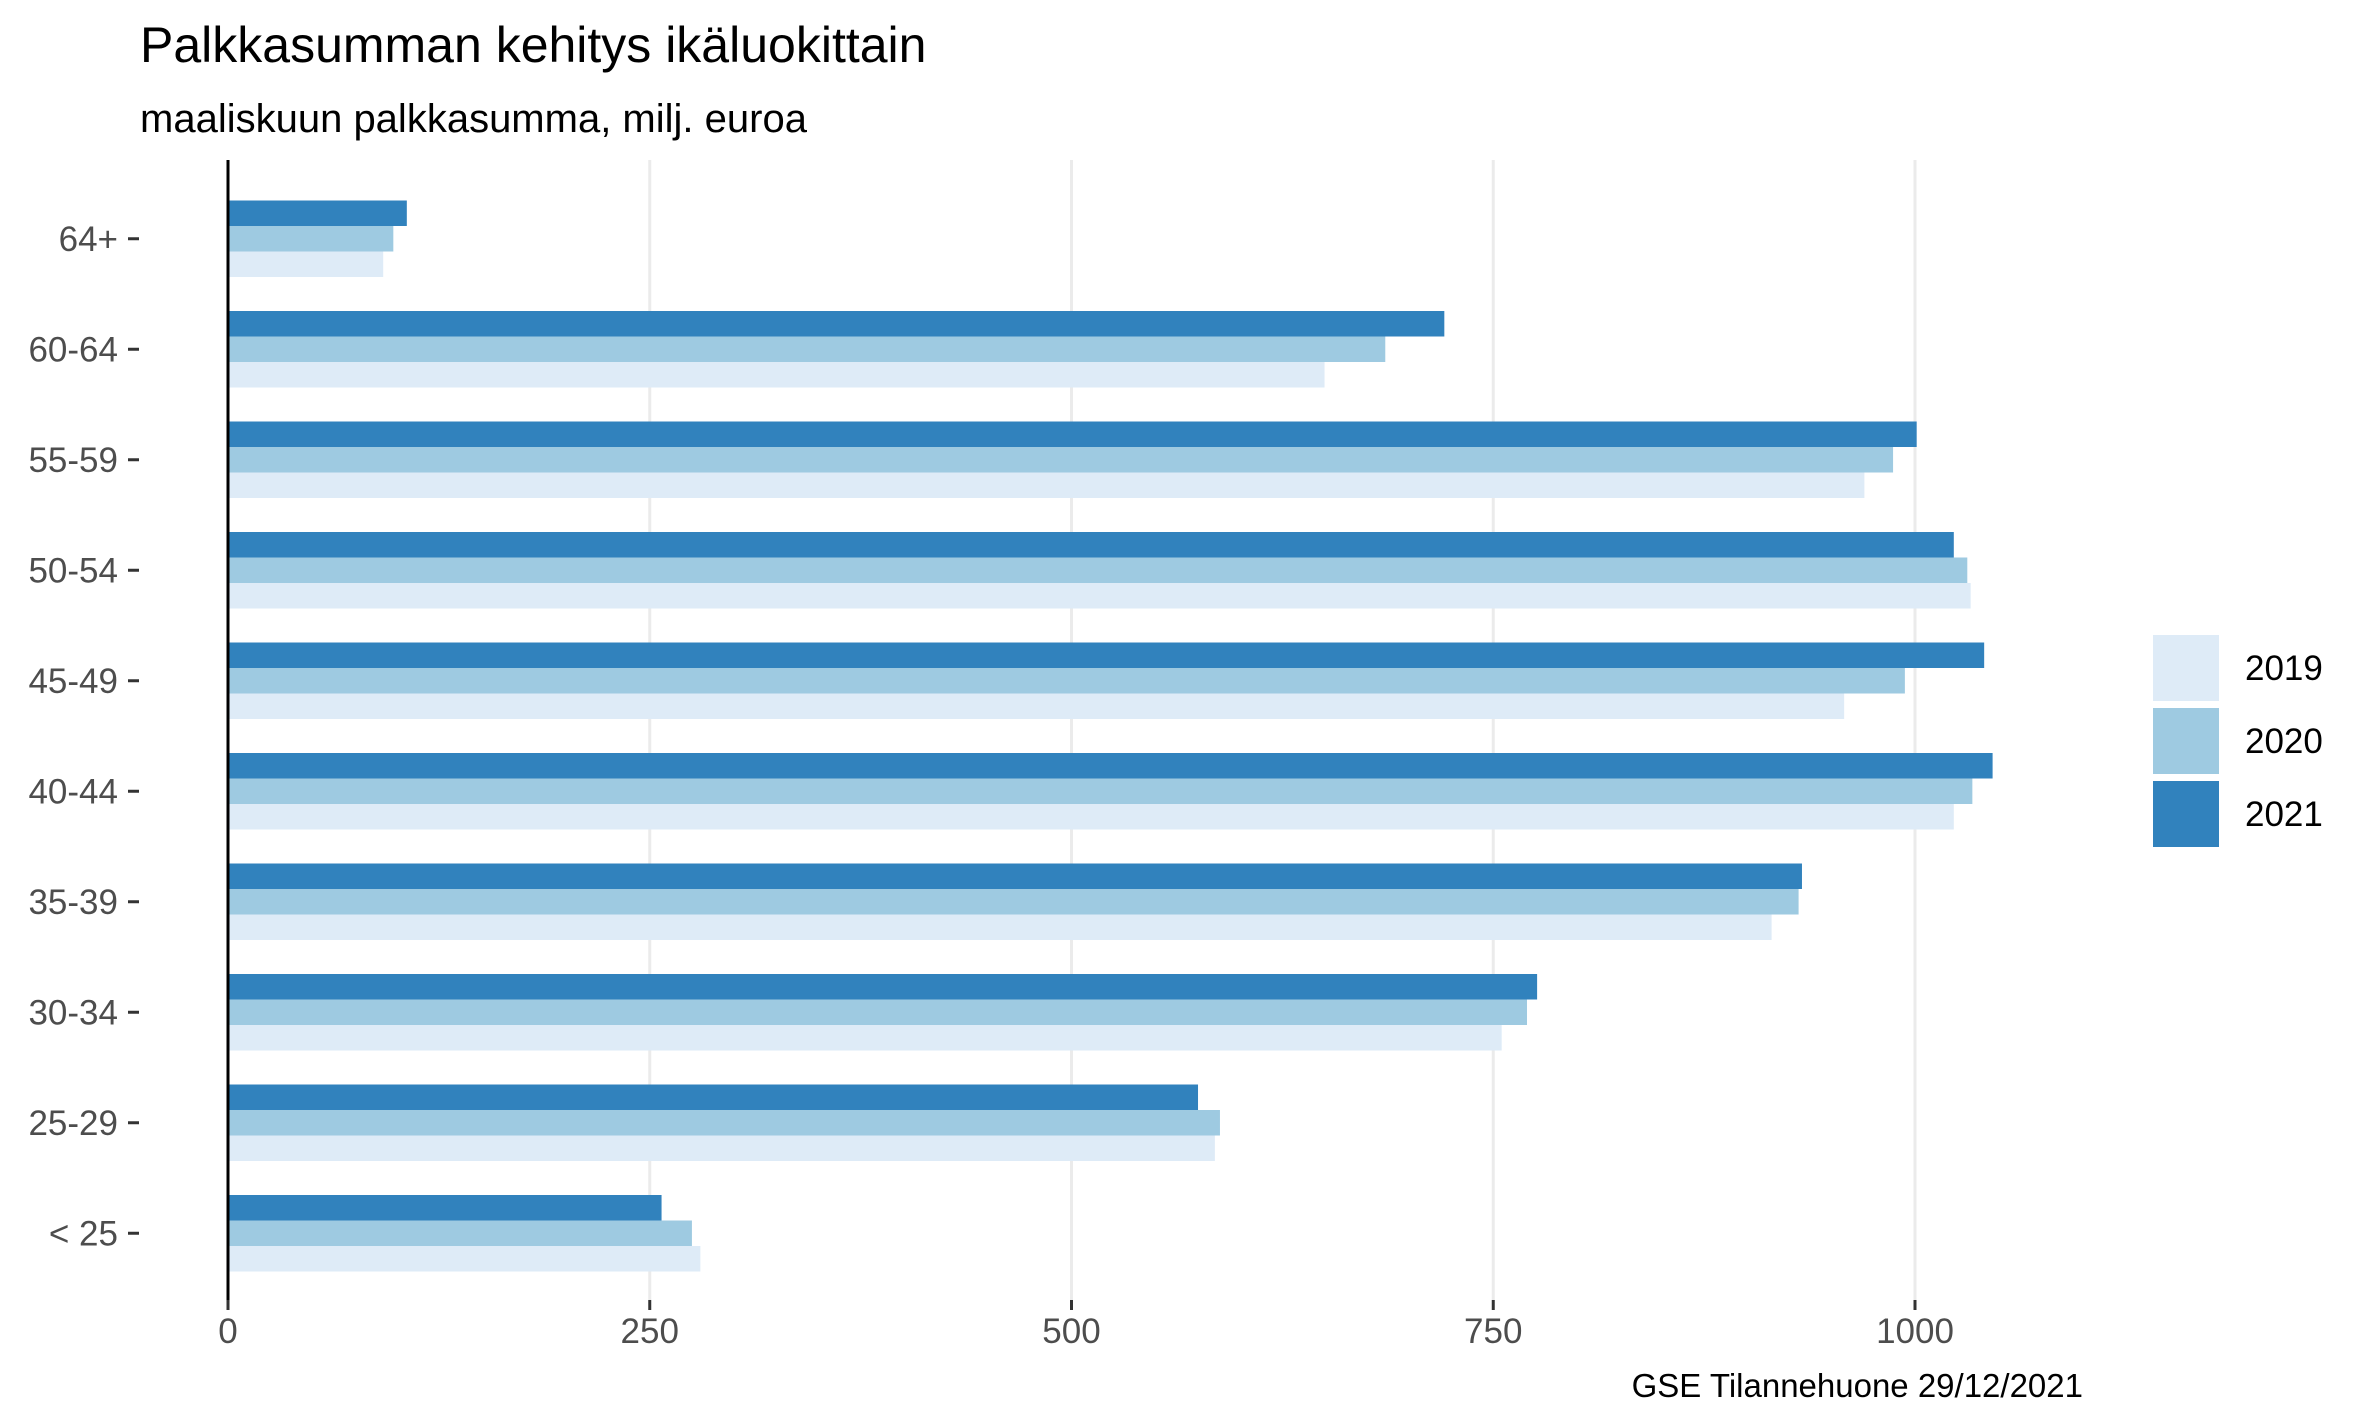  Describe the element at coordinates (1493, 1331) in the screenshot. I see `x-tick-label: 750` at that location.